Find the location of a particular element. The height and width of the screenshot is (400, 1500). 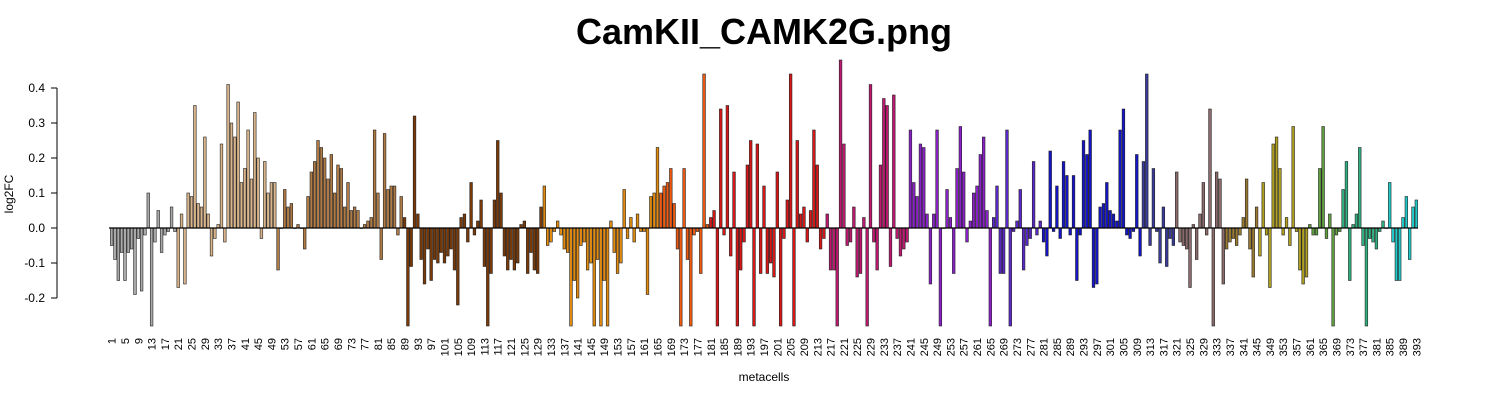

x-tick-label: 129 is located at coordinates (539, 347).